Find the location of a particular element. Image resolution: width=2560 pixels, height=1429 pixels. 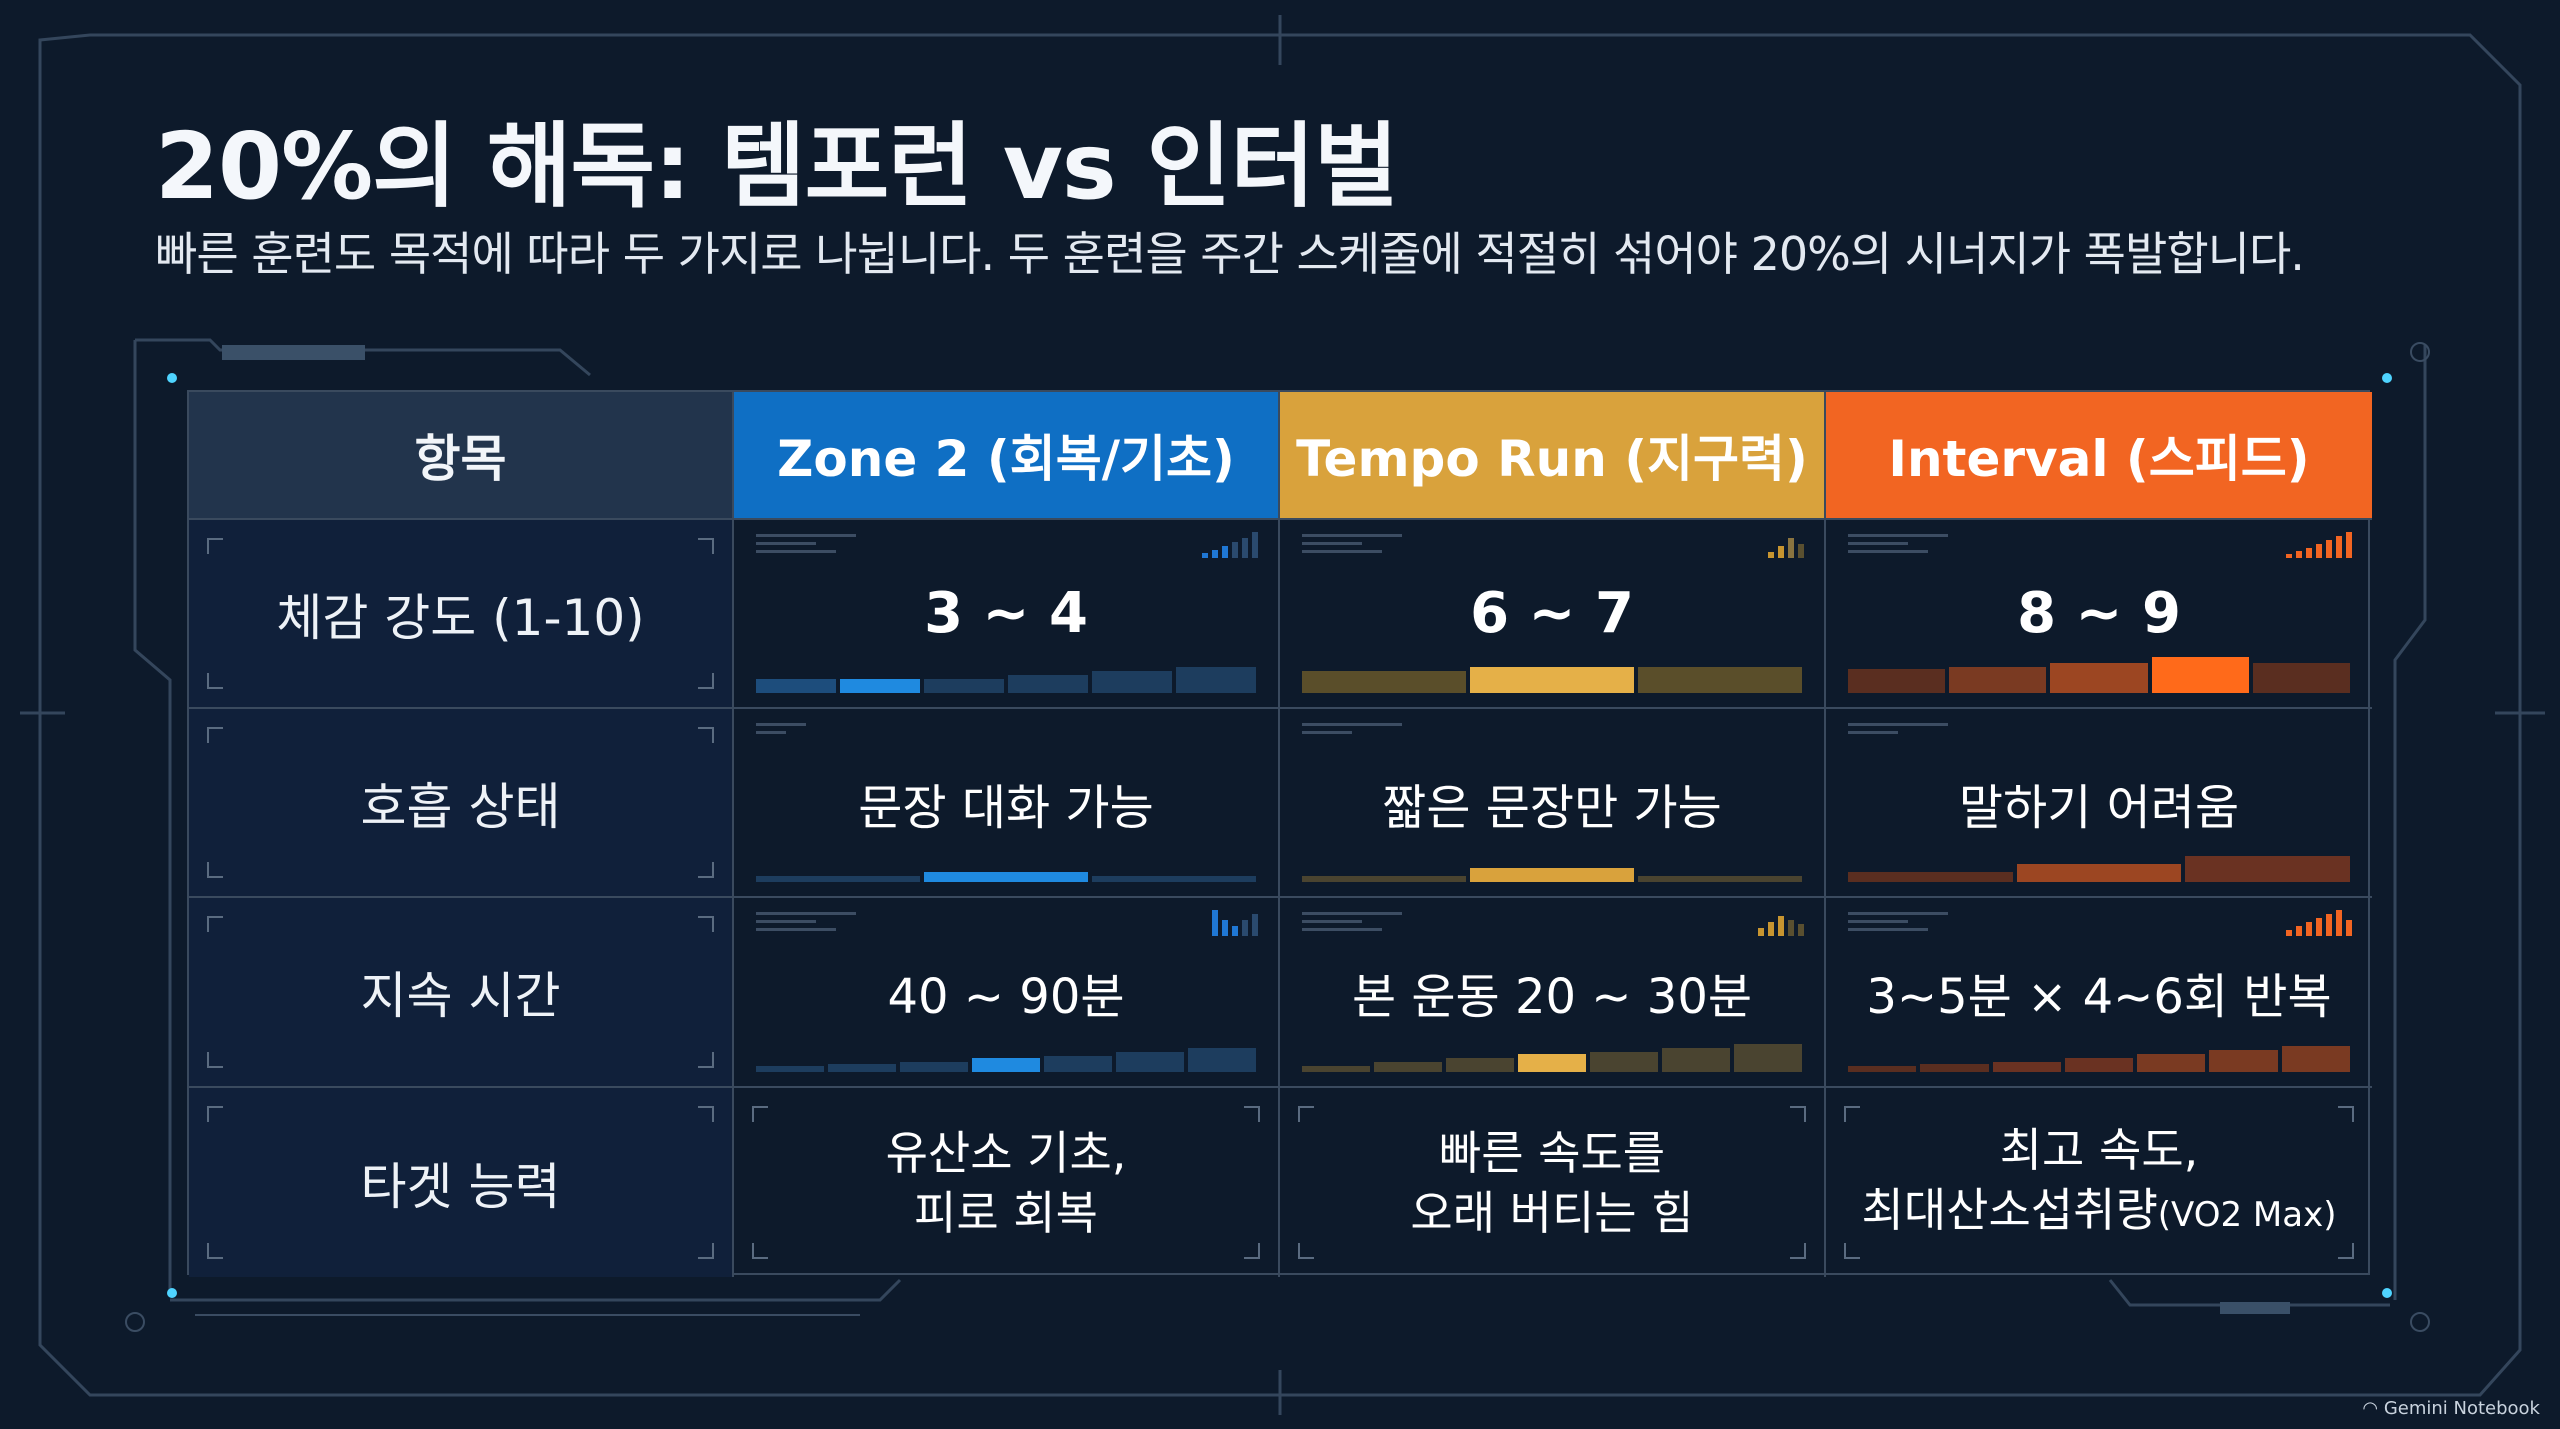

zone2-intensity-value: 3 ~ 4 is located at coordinates (1006, 613).